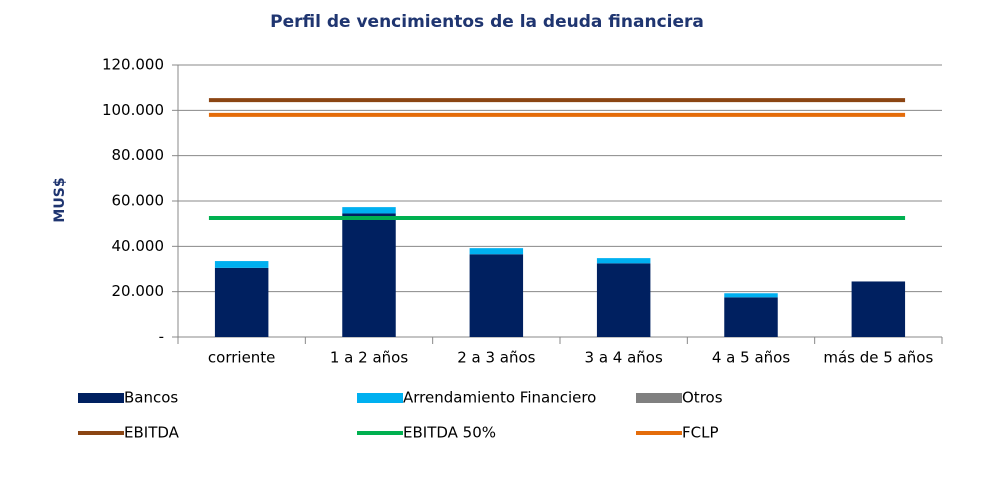 The height and width of the screenshot is (480, 989). What do you see at coordinates (496, 358) in the screenshot?
I see `x-tick-label: 2 a 3 años` at bounding box center [496, 358].